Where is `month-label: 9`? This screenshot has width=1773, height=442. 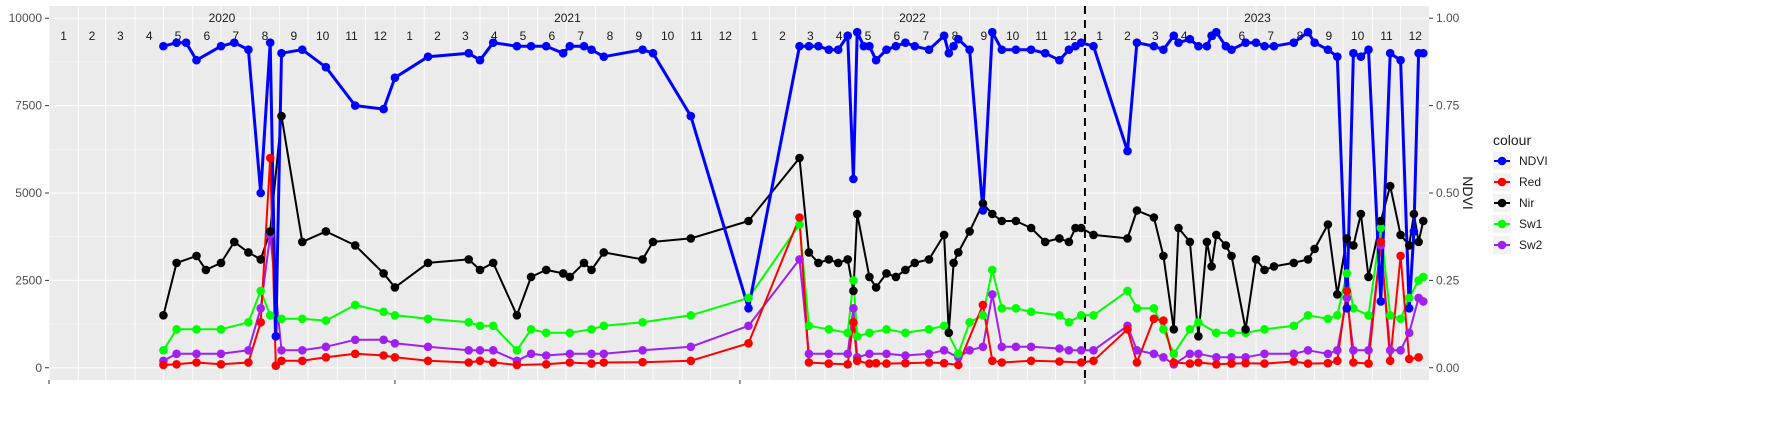
month-label: 9 is located at coordinates (1328, 36).